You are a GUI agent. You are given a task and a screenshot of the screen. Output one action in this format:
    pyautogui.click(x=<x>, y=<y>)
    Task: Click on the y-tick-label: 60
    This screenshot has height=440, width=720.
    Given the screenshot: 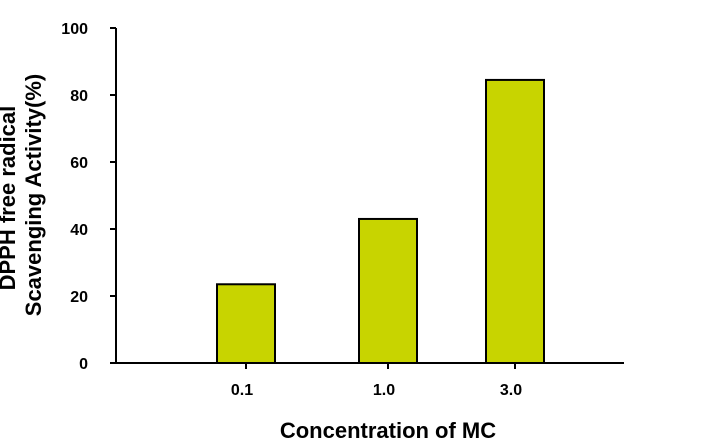 What is the action you would take?
    pyautogui.click(x=79, y=163)
    